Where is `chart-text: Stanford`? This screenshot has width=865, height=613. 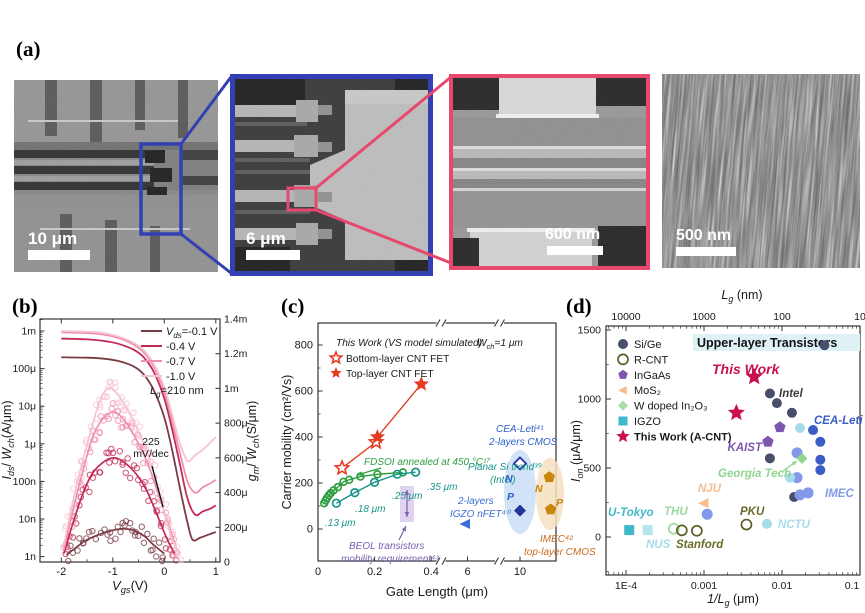 chart-text: Stanford is located at coordinates (700, 545).